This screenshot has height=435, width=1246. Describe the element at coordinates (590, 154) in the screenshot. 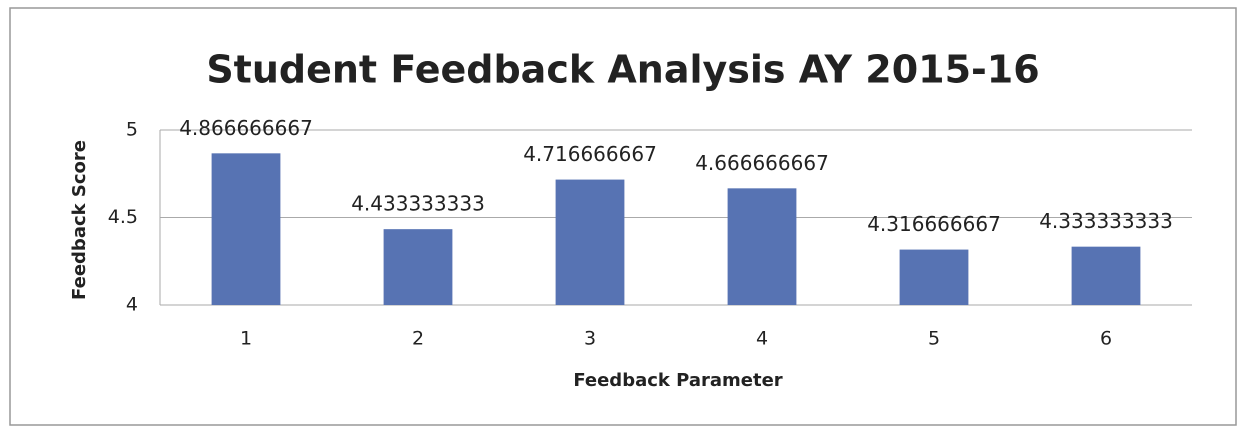

I see `value-label: 4.716666667` at that location.